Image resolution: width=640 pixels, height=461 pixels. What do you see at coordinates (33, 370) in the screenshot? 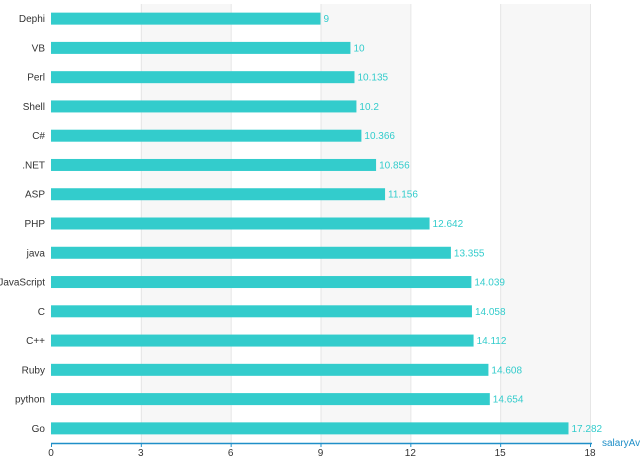
I see `category-label: Ruby` at bounding box center [33, 370].